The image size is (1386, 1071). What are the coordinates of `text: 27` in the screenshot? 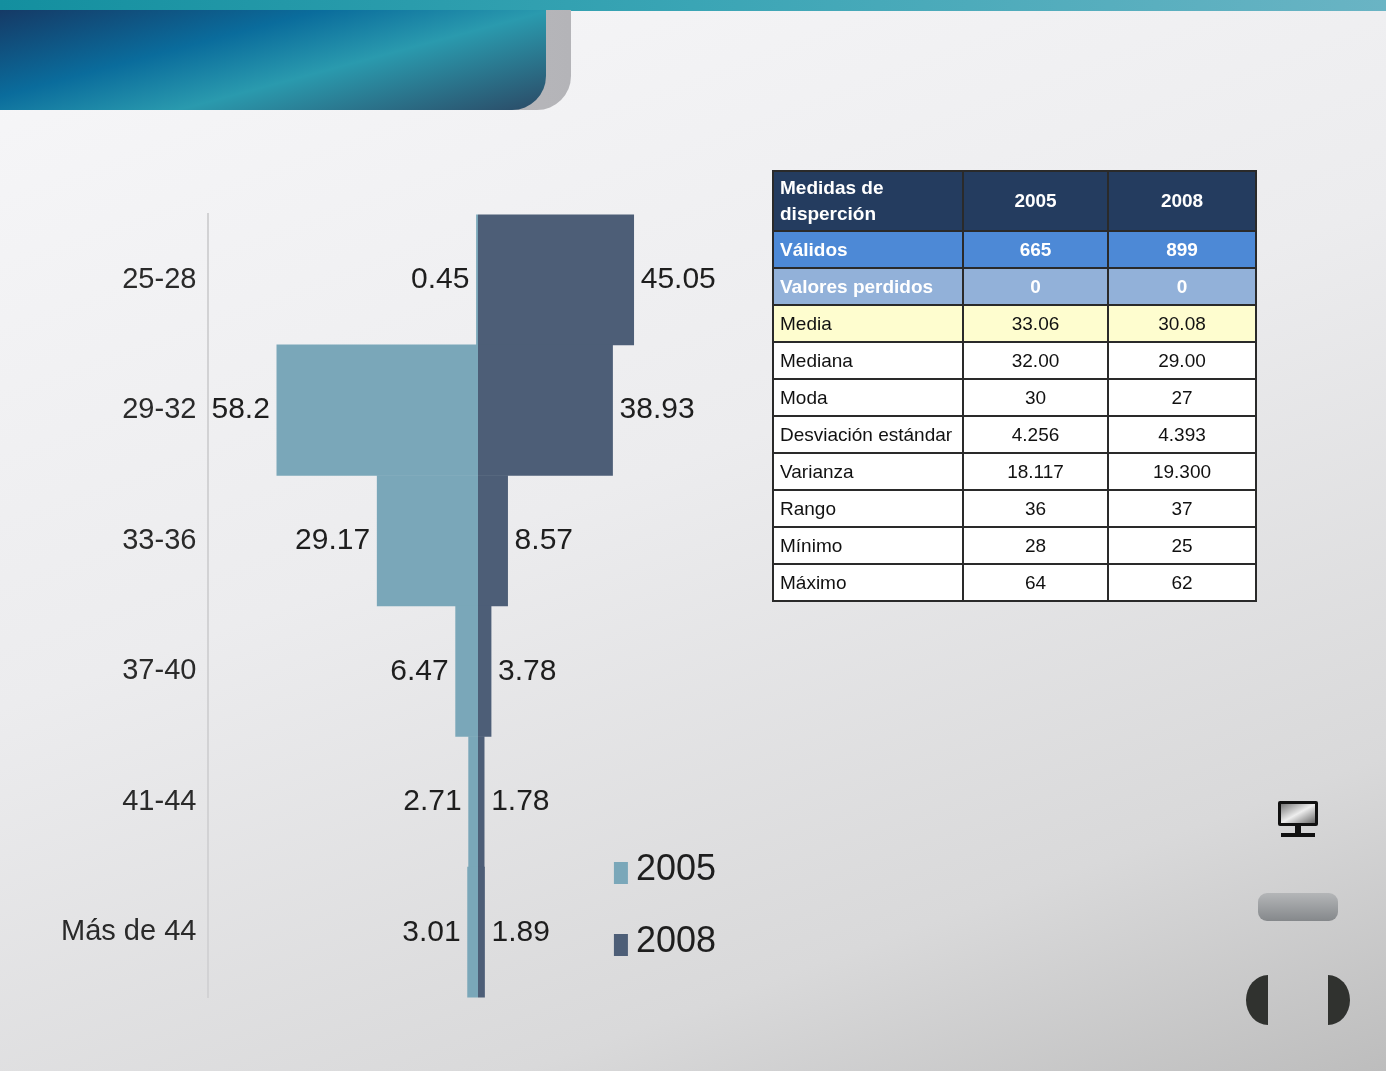 It's located at (1182, 397).